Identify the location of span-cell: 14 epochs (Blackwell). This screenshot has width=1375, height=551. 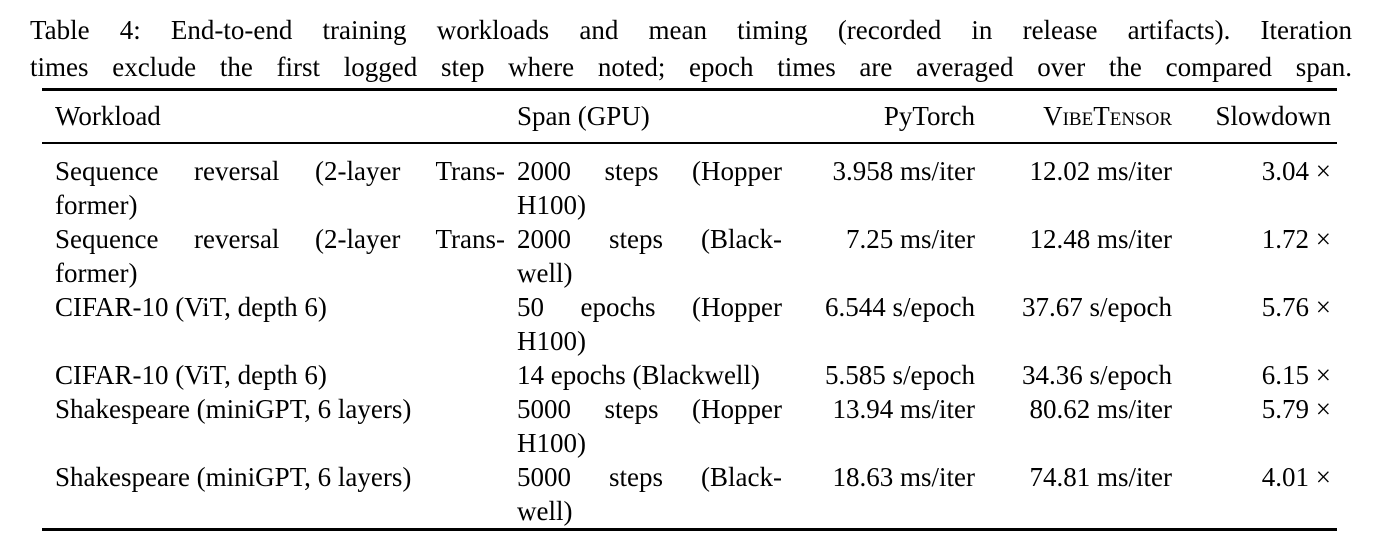
(638, 375).